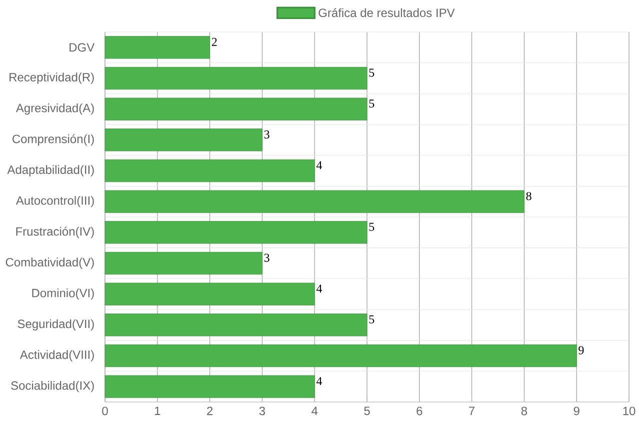 The height and width of the screenshot is (431, 639). Describe the element at coordinates (56, 324) in the screenshot. I see `y-tick-label: Seguridad(VII)` at that location.